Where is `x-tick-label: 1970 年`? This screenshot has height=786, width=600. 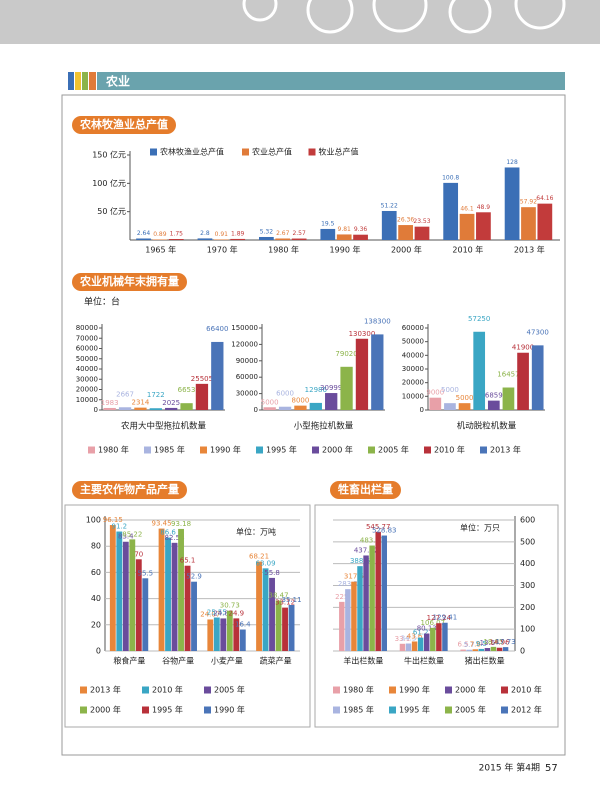 x-tick-label: 1970 年 is located at coordinates (222, 250).